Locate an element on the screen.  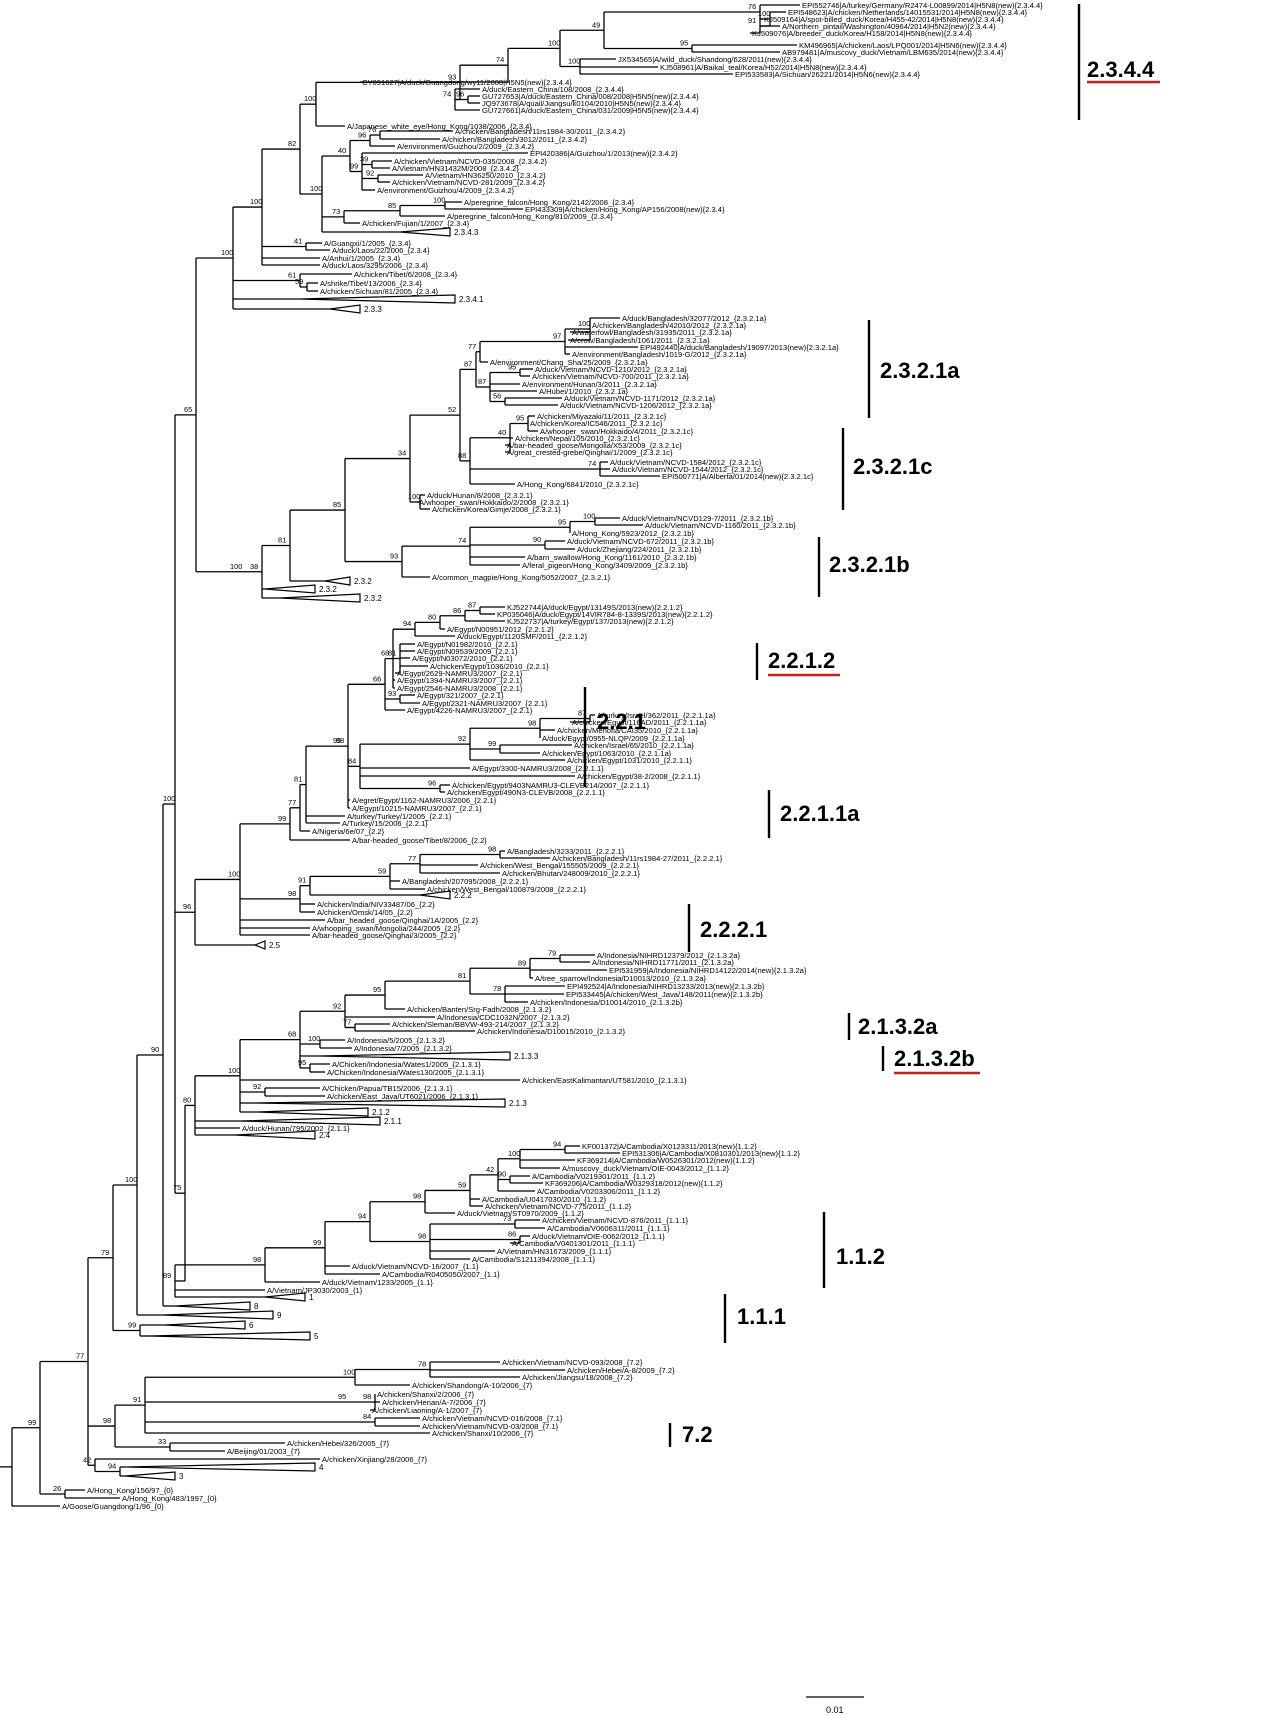
leaf-label: A/Egypt/321/2007_{2.2.1} is located at coordinates (460, 695).